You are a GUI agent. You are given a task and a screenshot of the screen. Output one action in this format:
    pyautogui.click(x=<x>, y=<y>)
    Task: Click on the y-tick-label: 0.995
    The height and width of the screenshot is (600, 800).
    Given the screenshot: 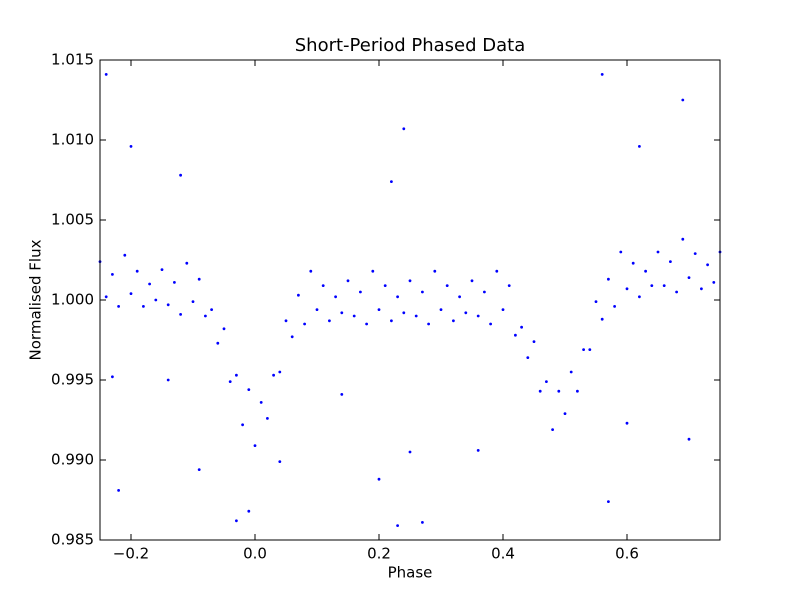 What is the action you would take?
    pyautogui.click(x=72, y=380)
    